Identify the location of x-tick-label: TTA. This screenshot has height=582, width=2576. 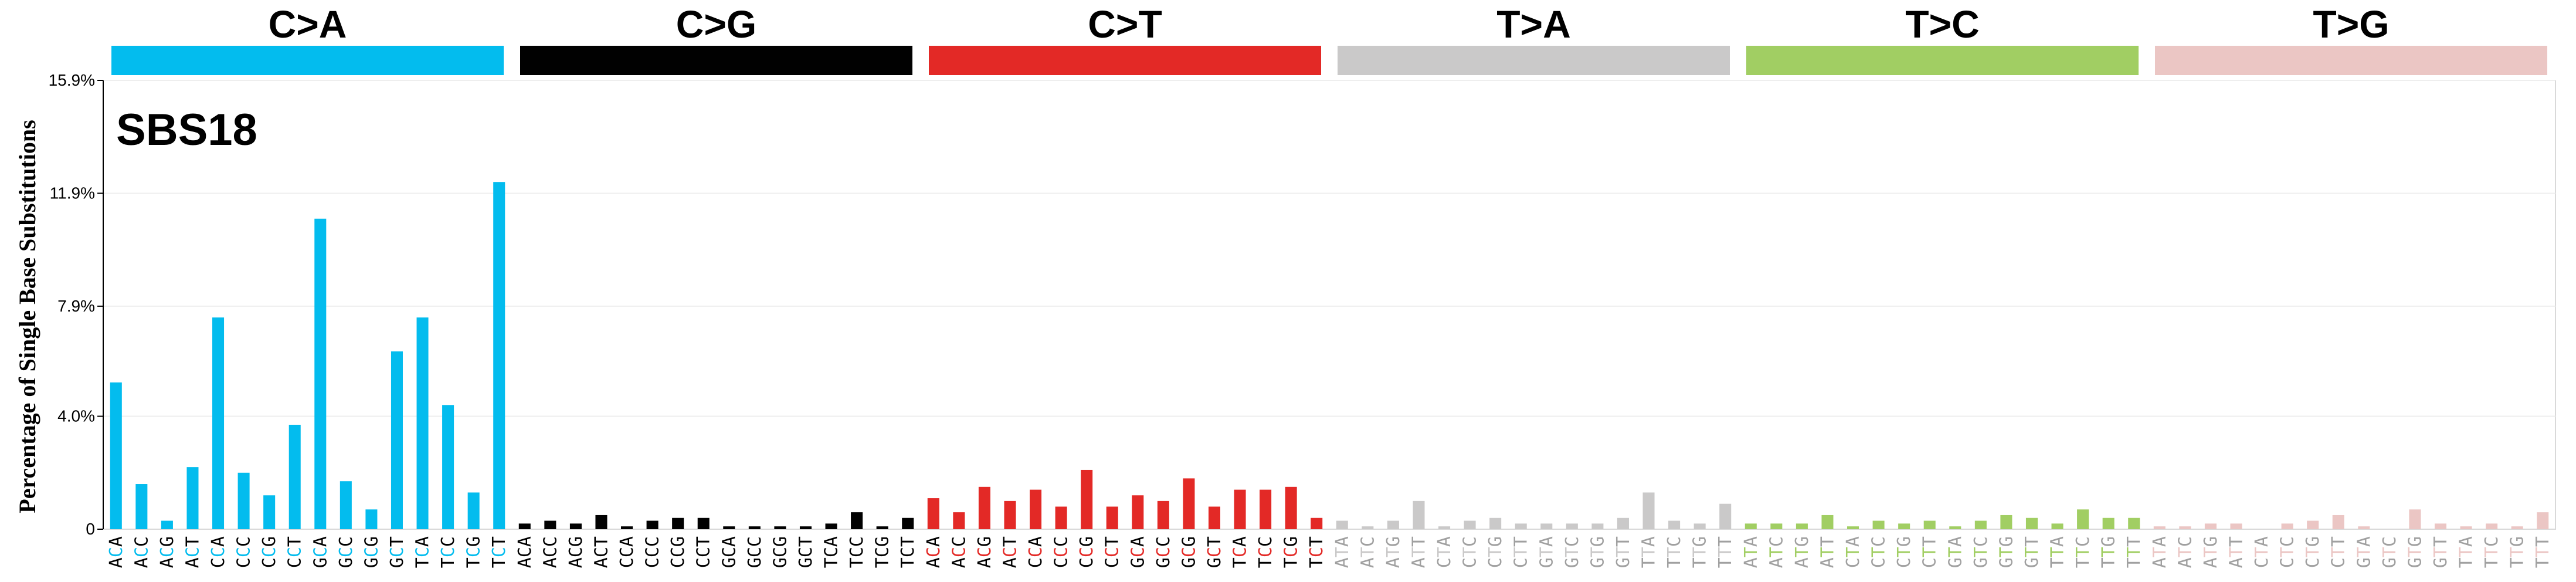
(1649, 552).